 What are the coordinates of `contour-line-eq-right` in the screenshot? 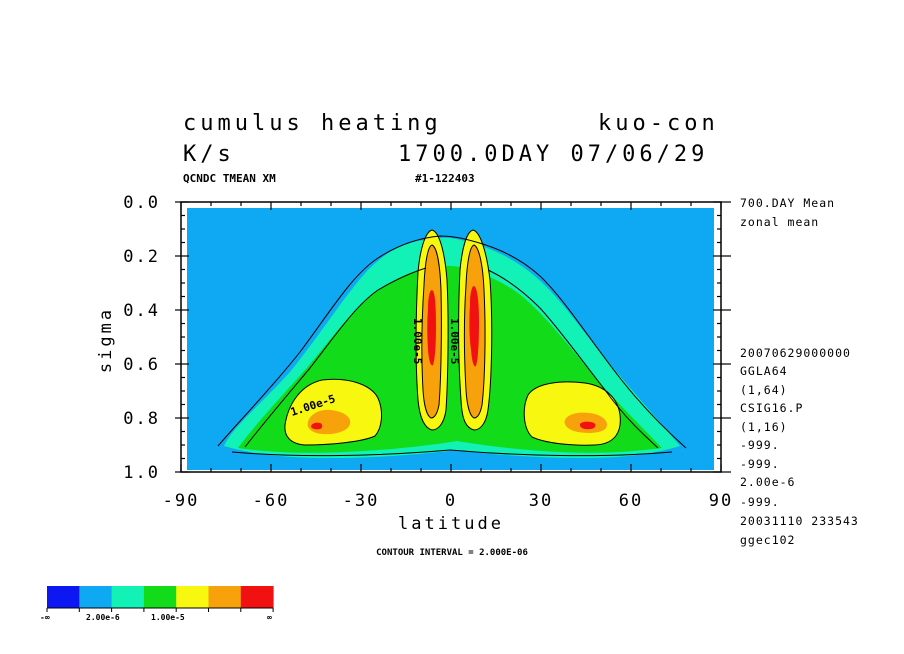 It's located at (475, 330).